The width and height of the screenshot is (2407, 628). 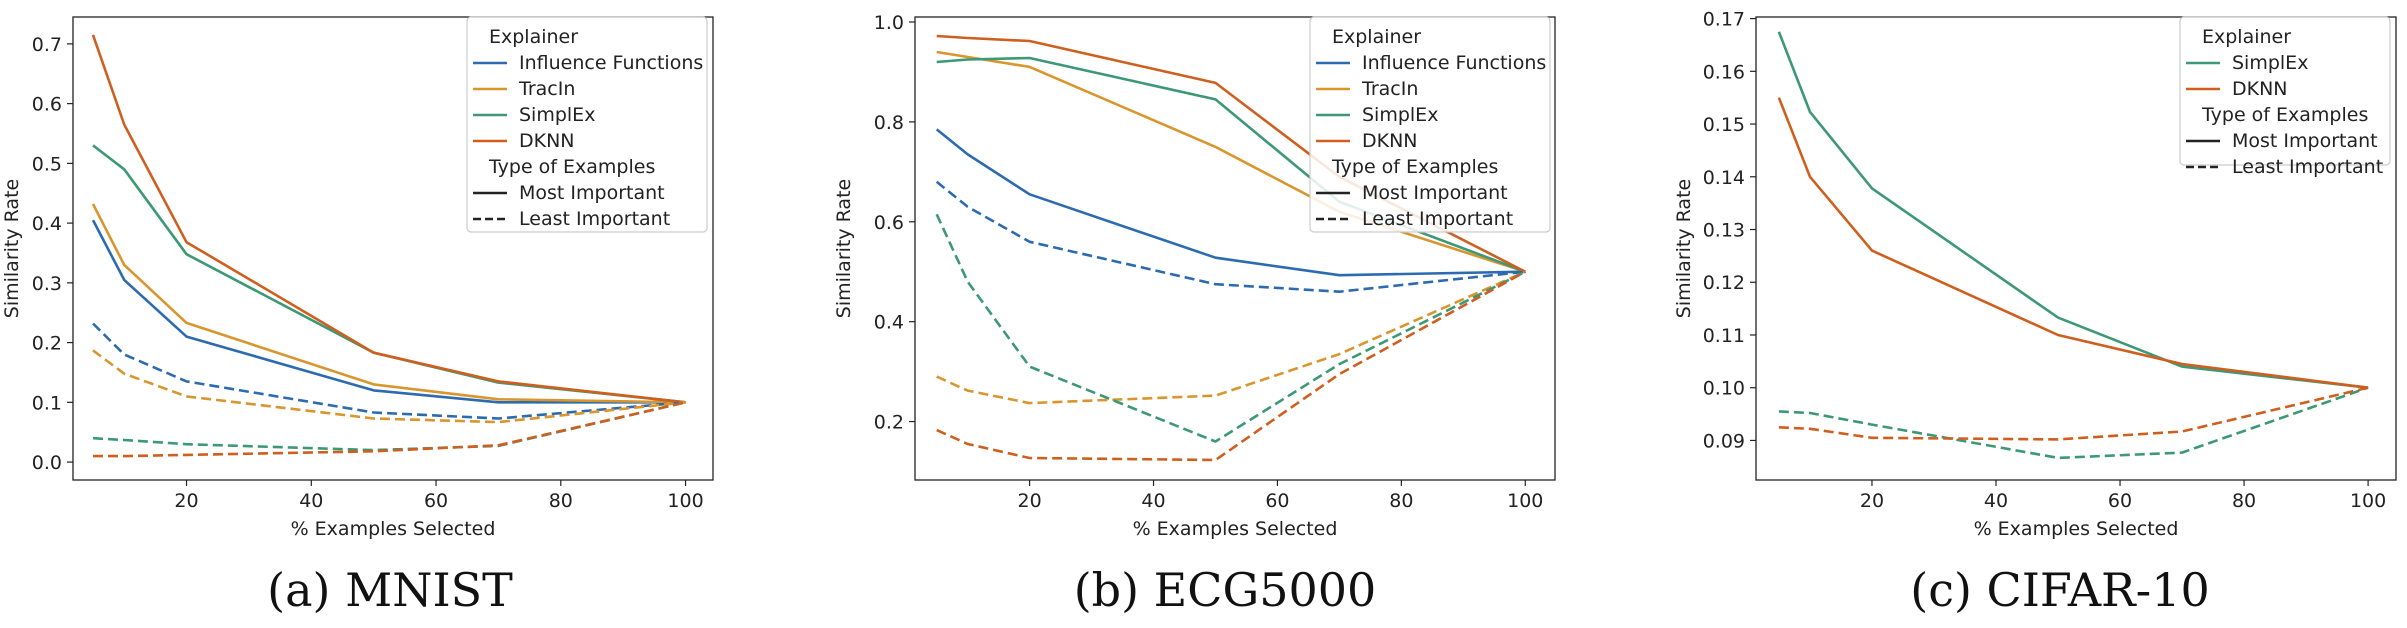 What do you see at coordinates (1724, 283) in the screenshot?
I see `y-tick-label: 0.12` at bounding box center [1724, 283].